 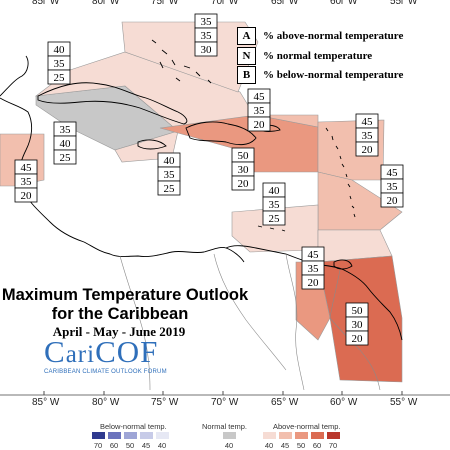 What do you see at coordinates (301, 445) in the screenshot?
I see `colorbar-tick: 50` at bounding box center [301, 445].